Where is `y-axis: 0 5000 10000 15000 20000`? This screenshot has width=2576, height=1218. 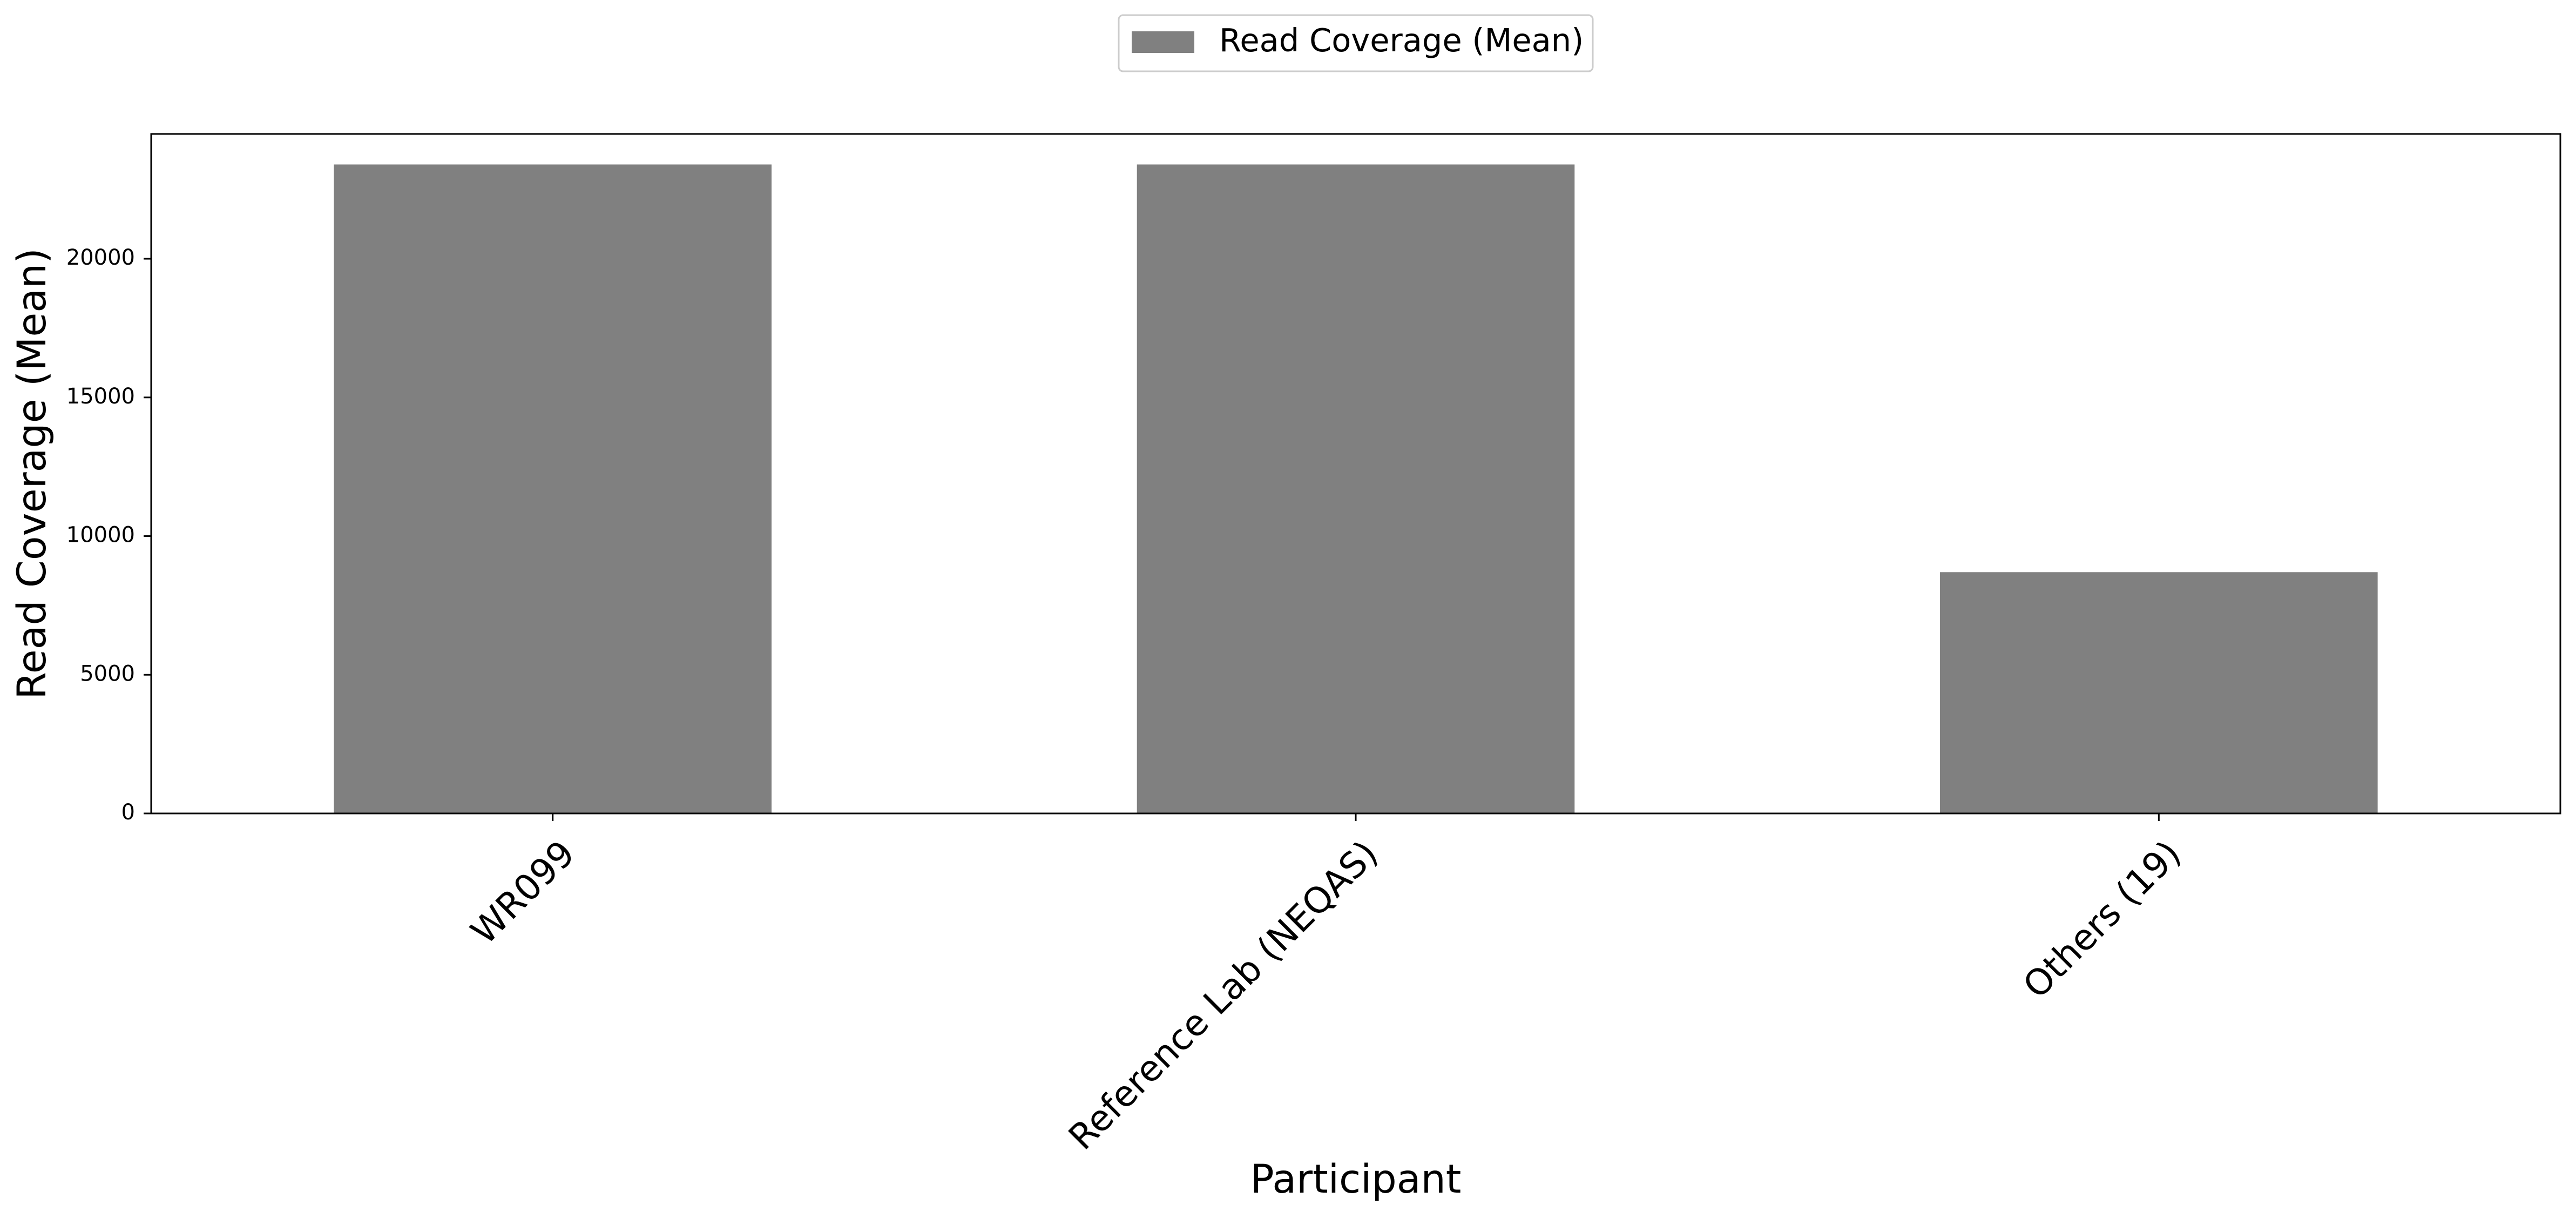
y-axis: 0 5000 10000 15000 20000 is located at coordinates (108, 535).